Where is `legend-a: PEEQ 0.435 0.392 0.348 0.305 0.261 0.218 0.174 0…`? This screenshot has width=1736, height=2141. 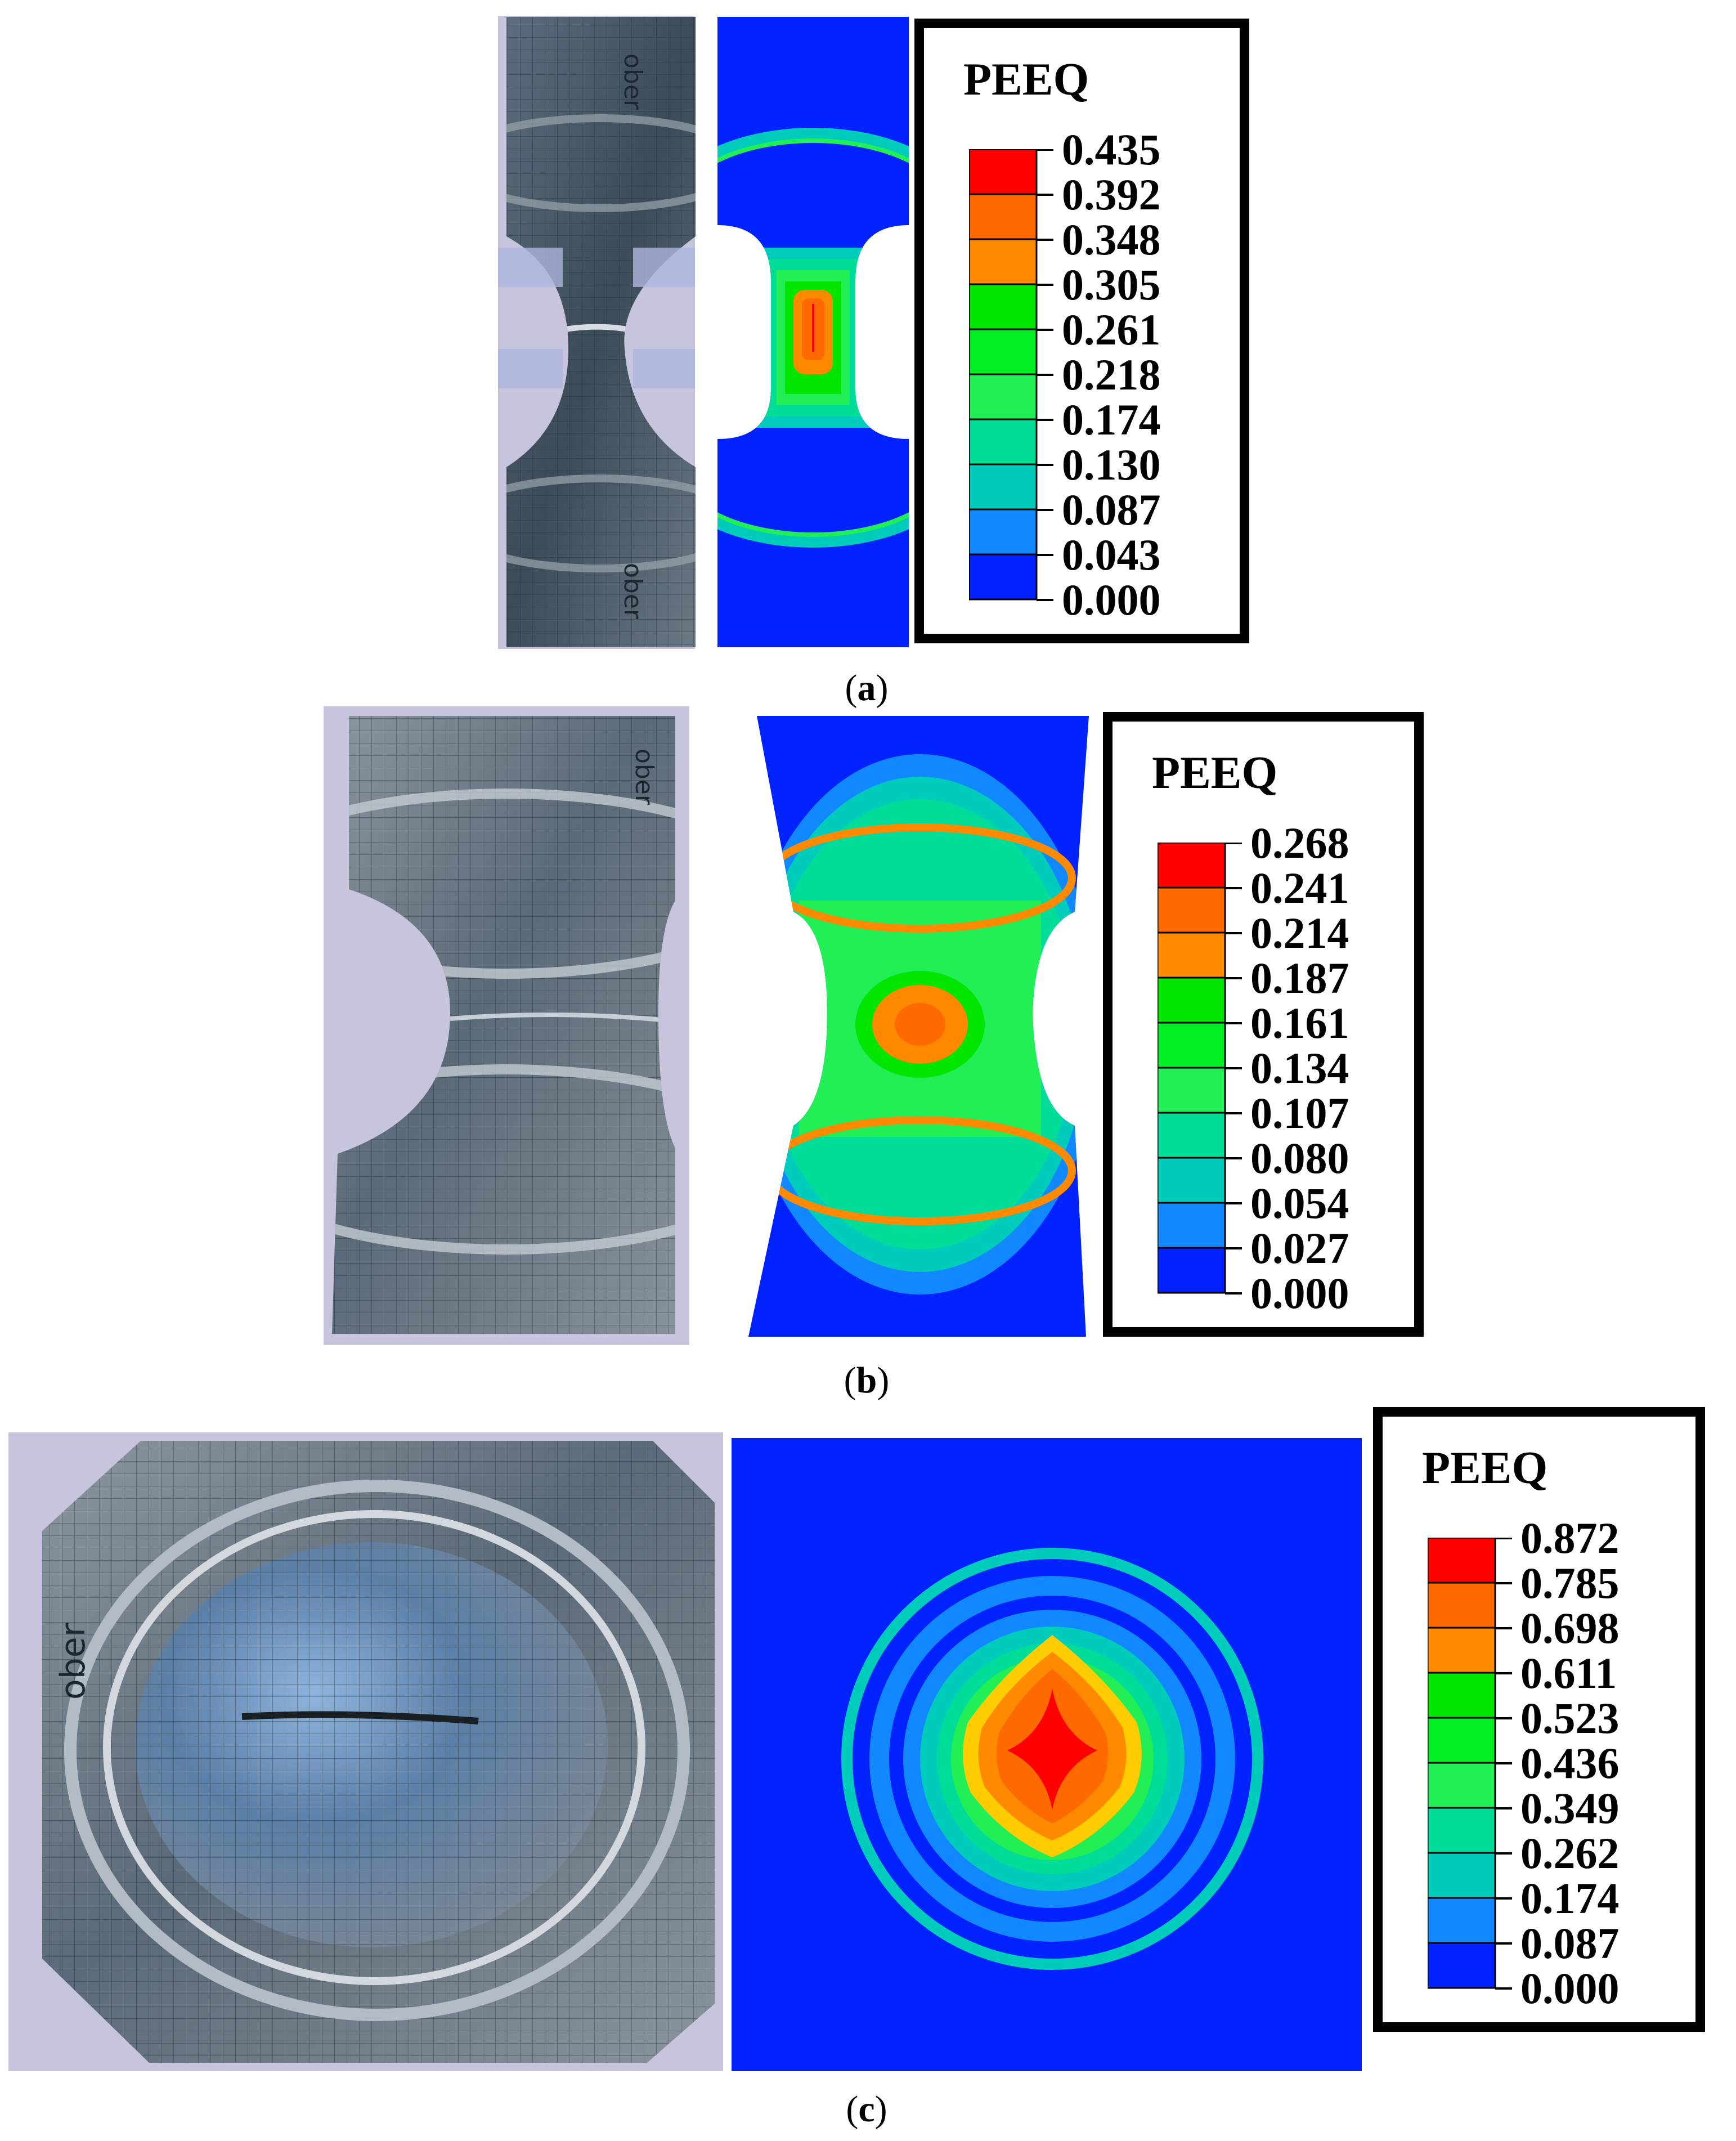 legend-a: PEEQ 0.435 0.392 0.348 0.305 0.261 0.218 0.174 0… is located at coordinates (1081, 331).